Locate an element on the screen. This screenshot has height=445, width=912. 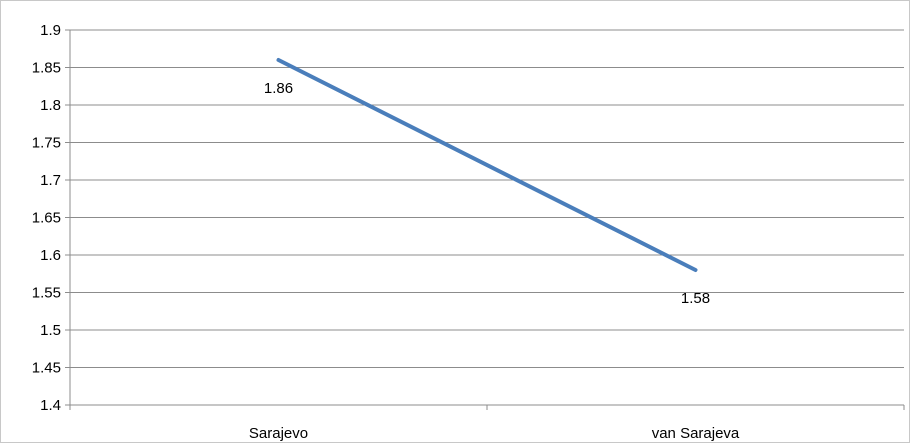
y-tick-label: 1.85 is located at coordinates (46, 68).